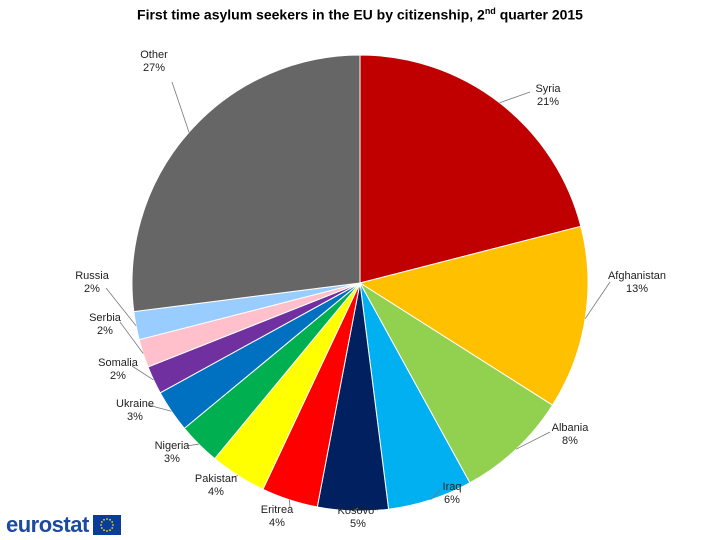  What do you see at coordinates (490, 11) in the screenshot?
I see `chart-title-sup: nd` at bounding box center [490, 11].